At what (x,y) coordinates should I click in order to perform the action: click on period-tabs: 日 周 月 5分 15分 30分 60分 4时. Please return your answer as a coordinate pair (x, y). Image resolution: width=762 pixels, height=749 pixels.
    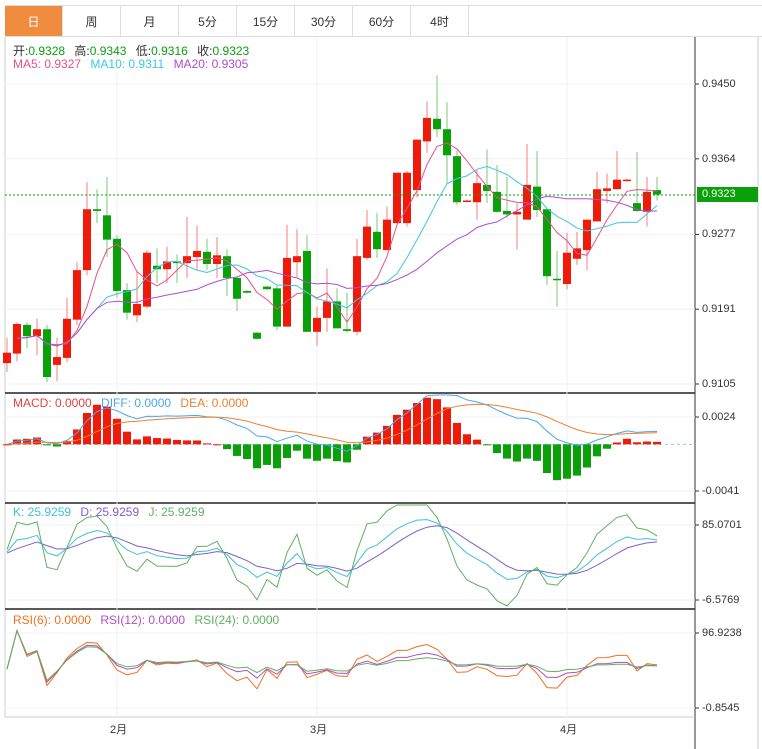
    Looking at the image, I should click on (383, 21).